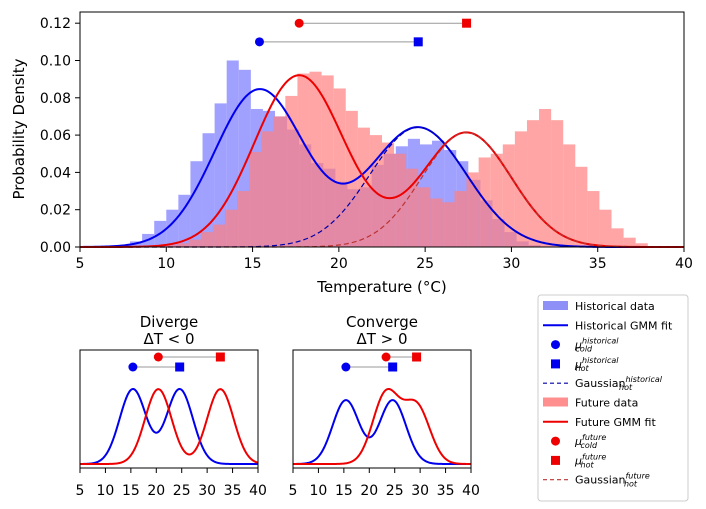 The height and width of the screenshot is (509, 706). Describe the element at coordinates (363, 32) in the screenshot. I see `main-mean-markers` at that location.